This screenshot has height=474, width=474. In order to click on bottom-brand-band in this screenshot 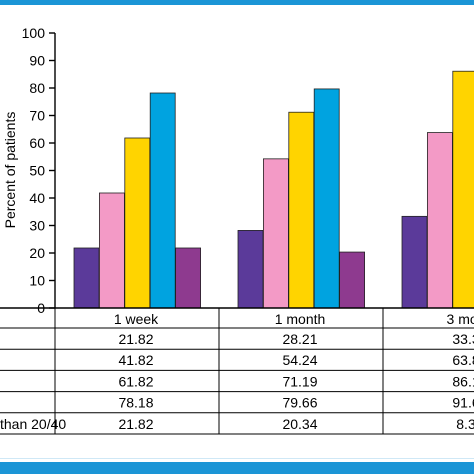, I will do `click(237, 468)`.